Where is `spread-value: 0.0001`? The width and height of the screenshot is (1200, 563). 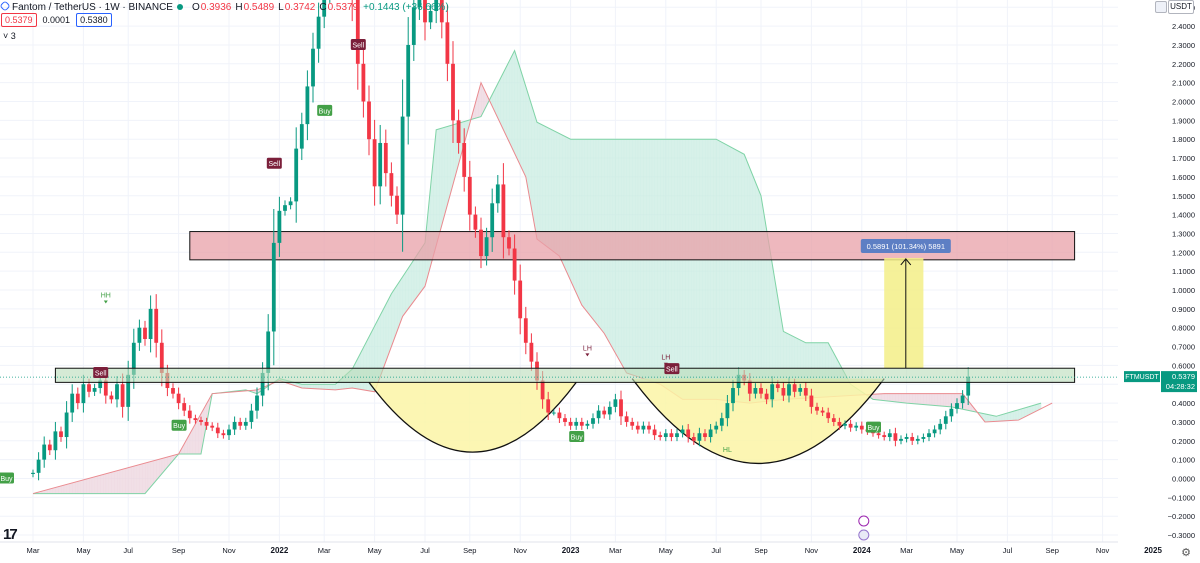
spread-value: 0.0001 is located at coordinates (56, 20).